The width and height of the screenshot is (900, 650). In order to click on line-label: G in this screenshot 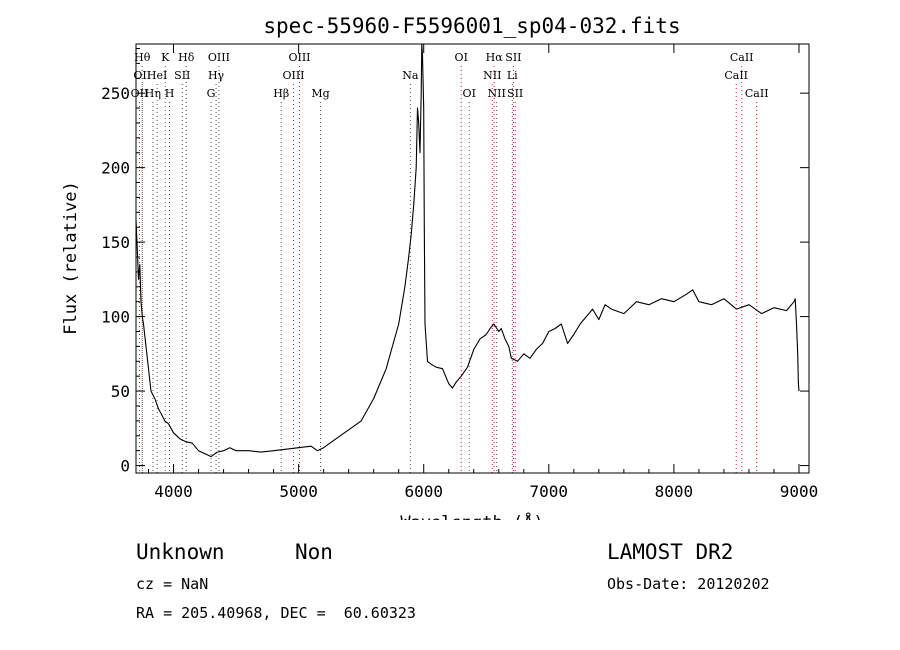, I will do `click(211, 93)`.